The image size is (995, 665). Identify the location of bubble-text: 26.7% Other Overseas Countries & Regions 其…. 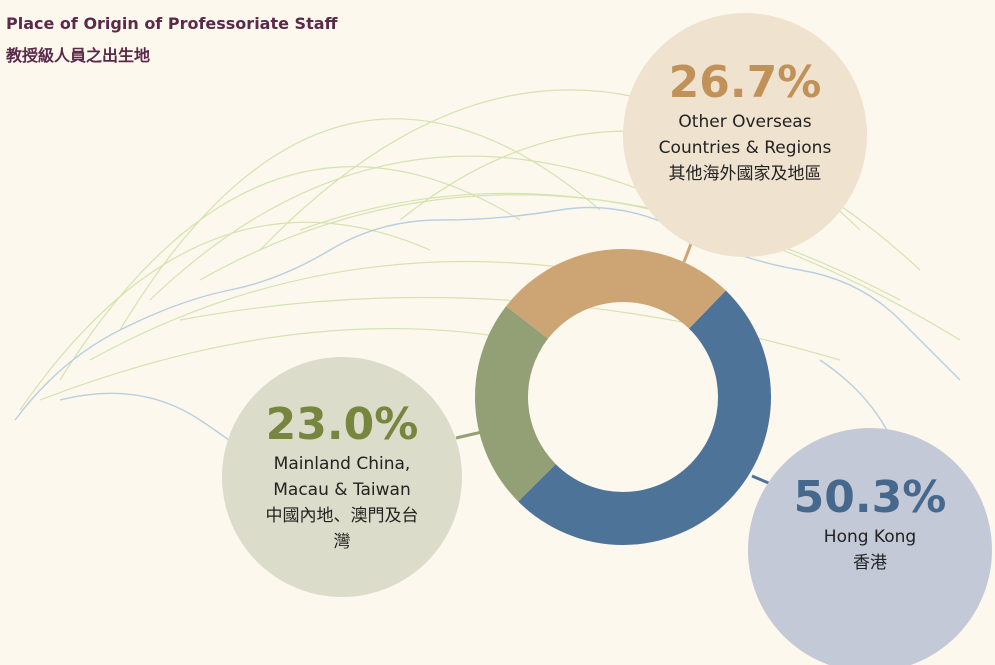
(745, 122).